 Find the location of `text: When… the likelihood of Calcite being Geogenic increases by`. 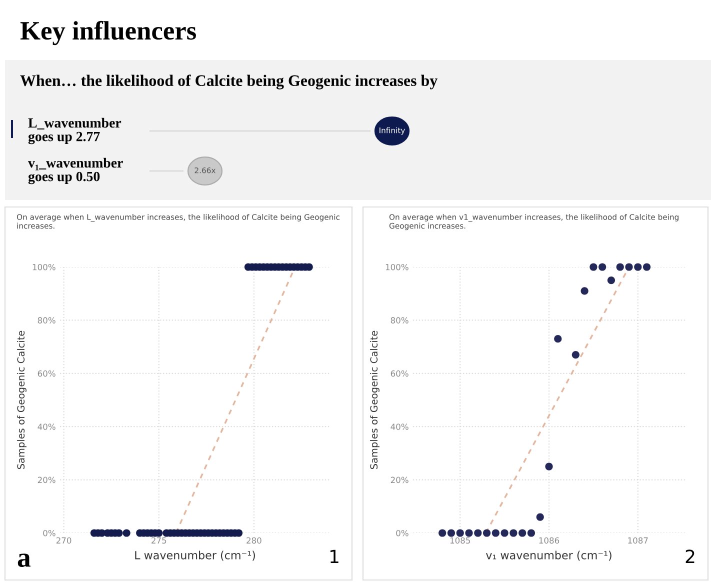

text: When… the likelihood of Calcite being Geogenic increases by is located at coordinates (229, 82).